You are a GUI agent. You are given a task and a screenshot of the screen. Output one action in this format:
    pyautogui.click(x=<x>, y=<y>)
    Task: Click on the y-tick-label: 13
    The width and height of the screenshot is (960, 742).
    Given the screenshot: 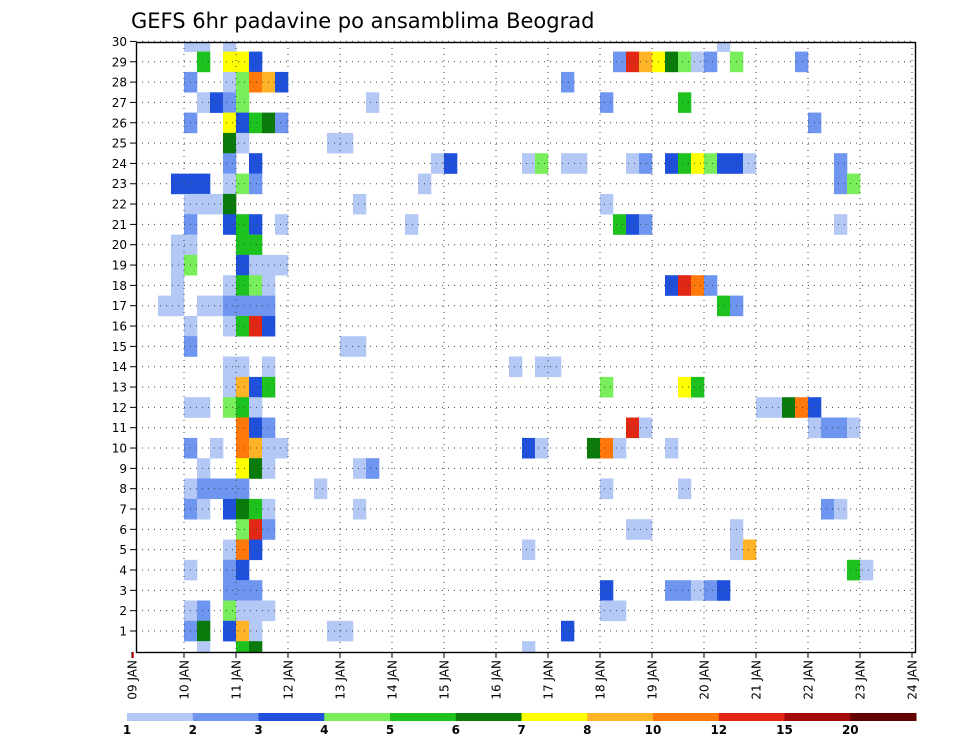 What is the action you would take?
    pyautogui.click(x=119, y=388)
    